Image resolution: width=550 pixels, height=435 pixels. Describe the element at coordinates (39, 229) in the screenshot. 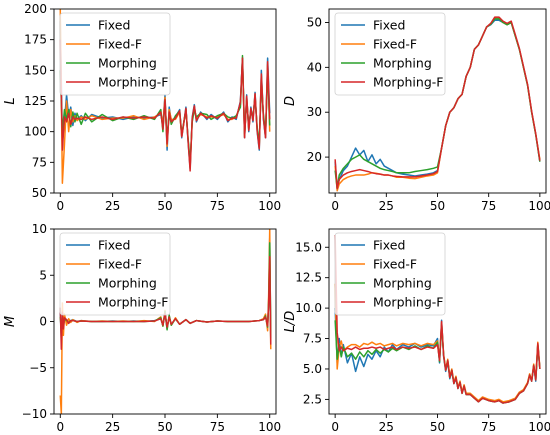

I see `y-tick-label: 10` at that location.